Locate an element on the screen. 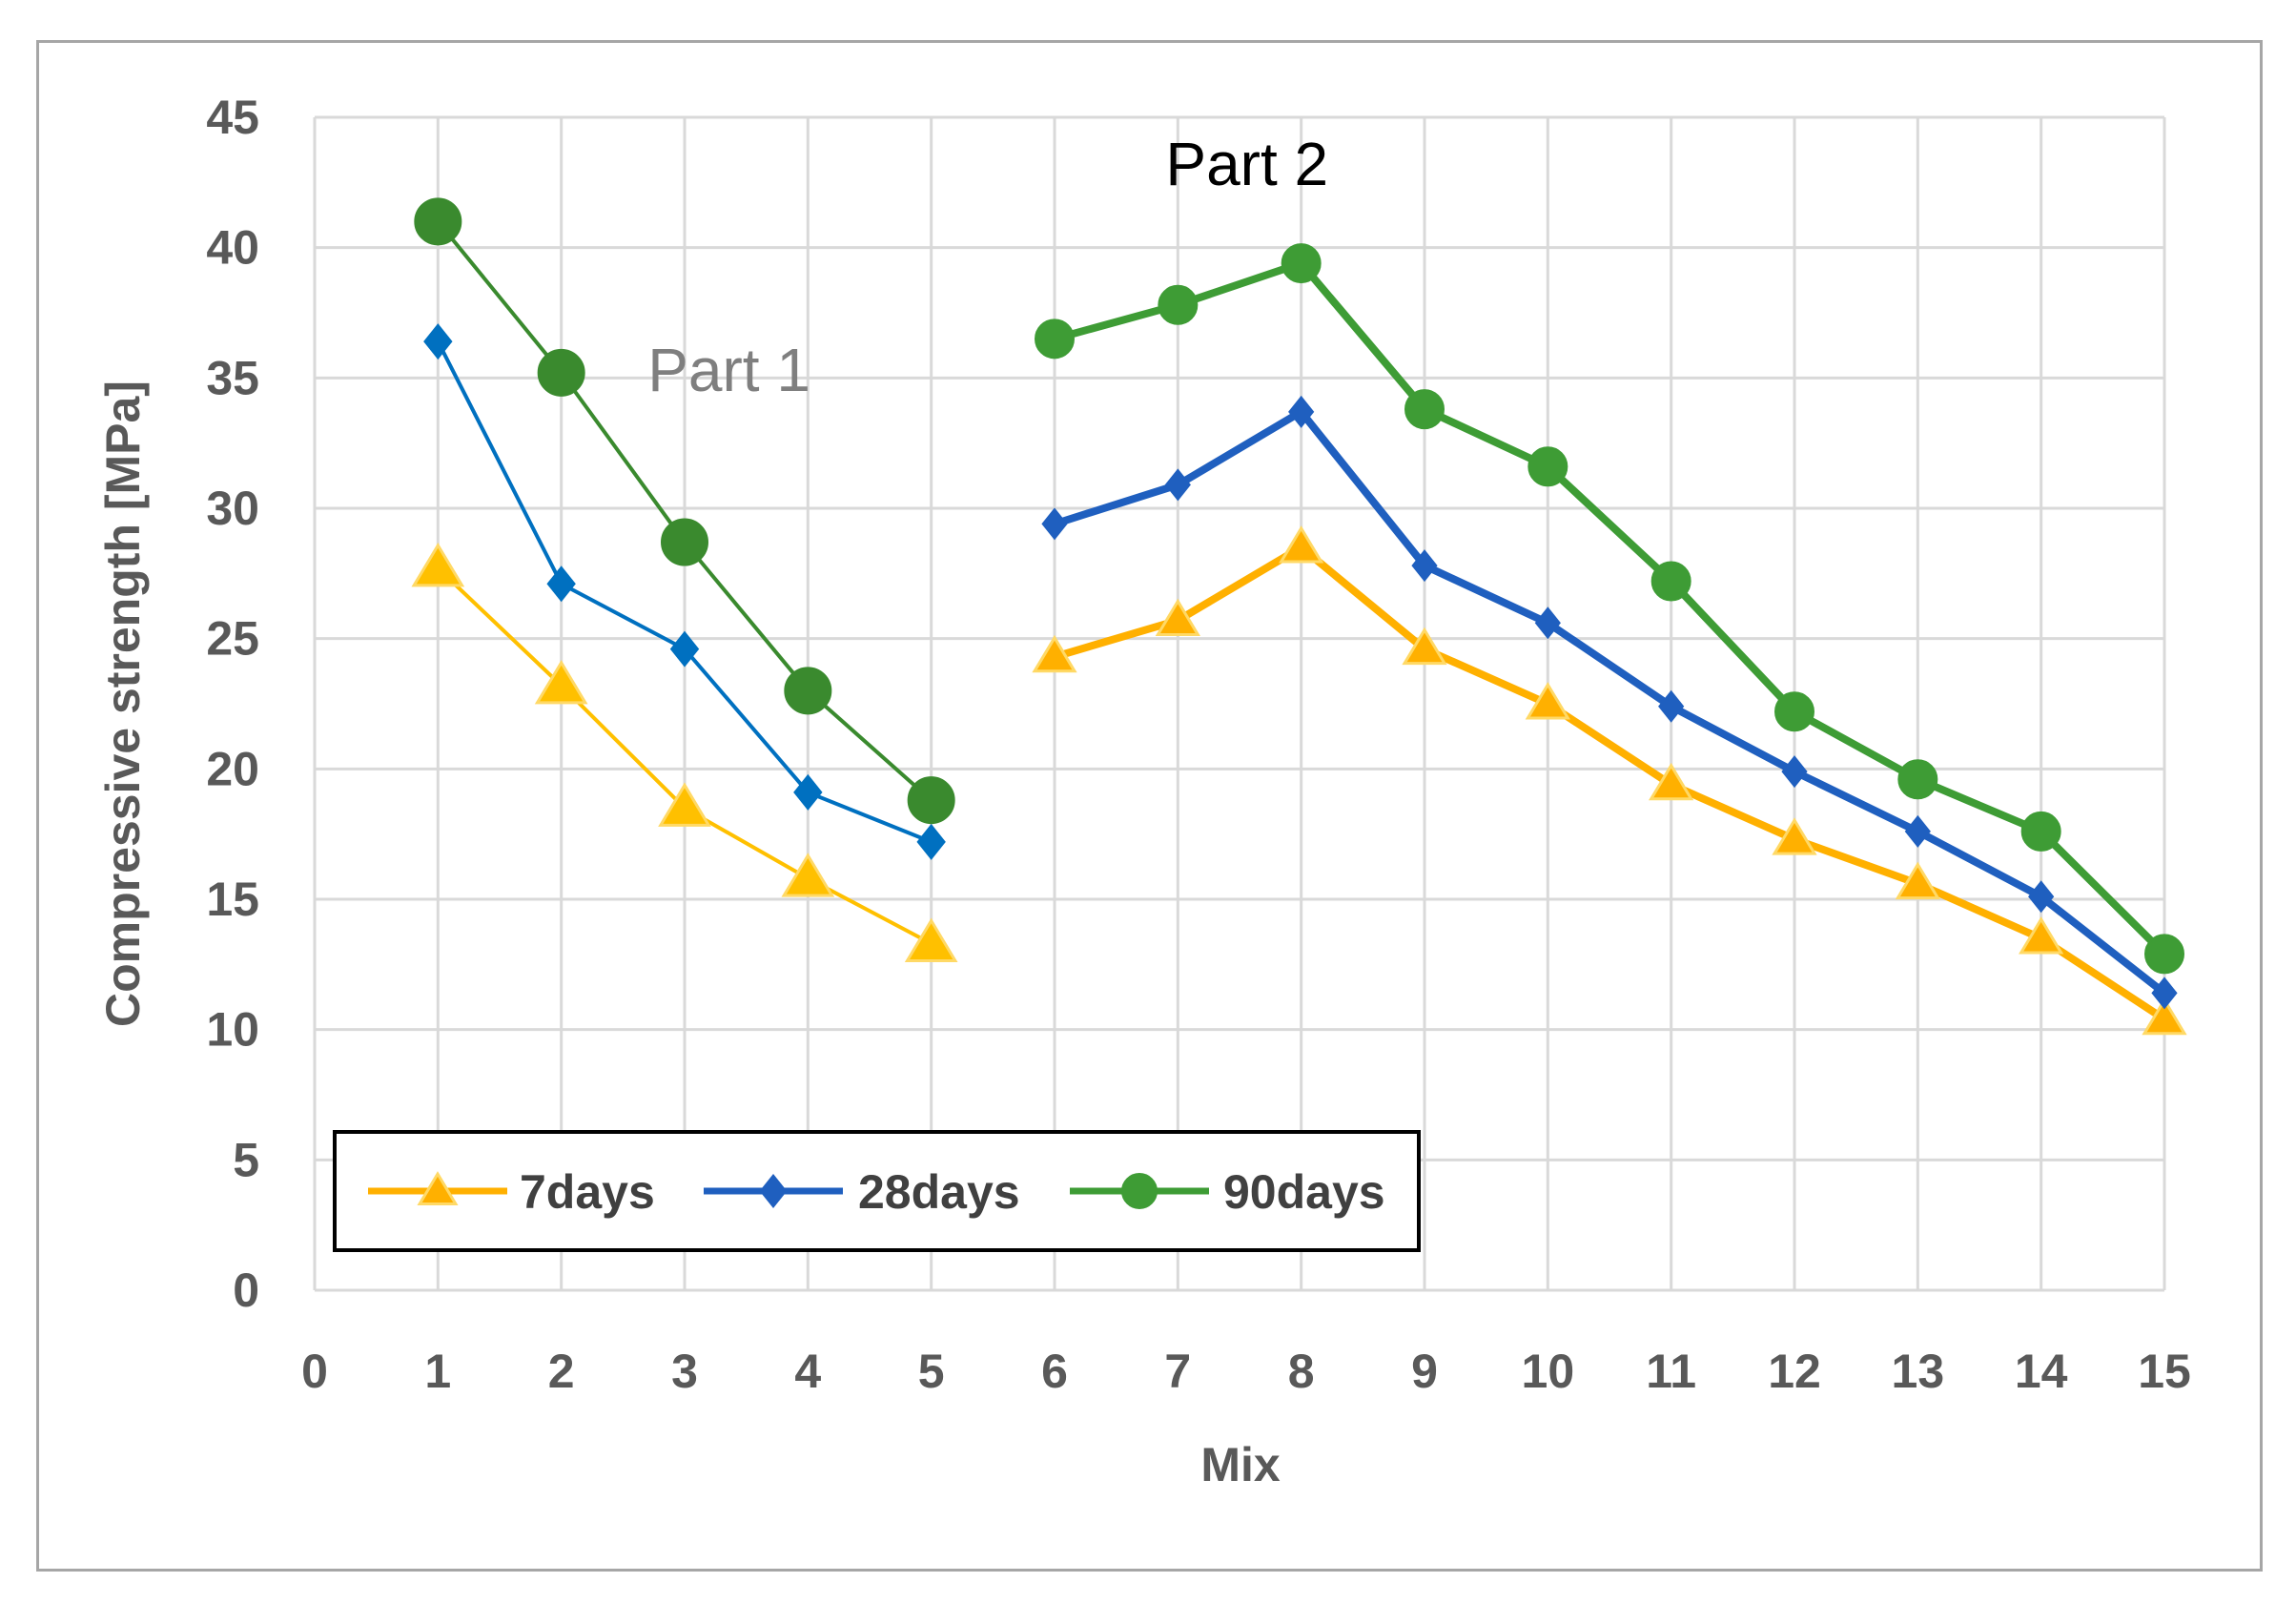  legend-marker-7days is located at coordinates (438, 1188).